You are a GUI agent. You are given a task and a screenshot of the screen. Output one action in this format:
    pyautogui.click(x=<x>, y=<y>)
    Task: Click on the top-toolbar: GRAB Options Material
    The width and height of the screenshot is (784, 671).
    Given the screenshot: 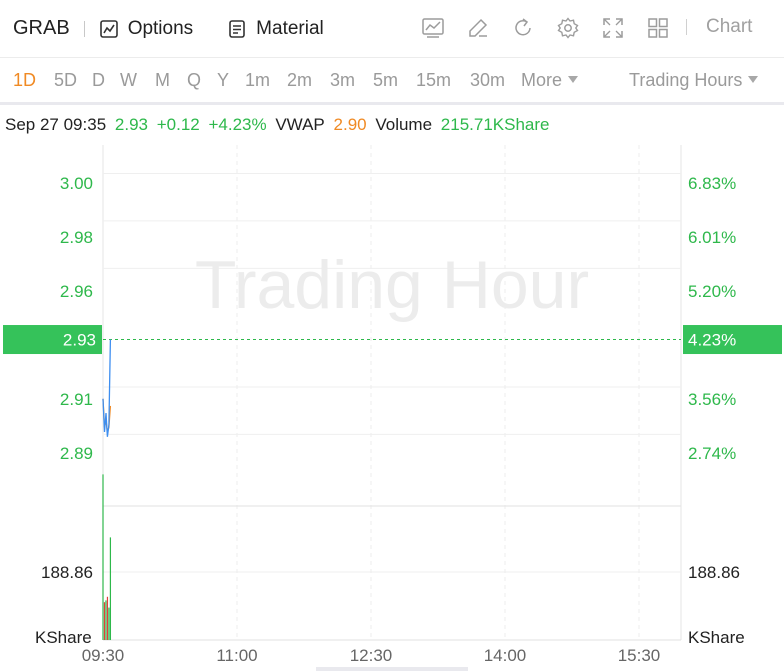 What is the action you would take?
    pyautogui.click(x=392, y=29)
    